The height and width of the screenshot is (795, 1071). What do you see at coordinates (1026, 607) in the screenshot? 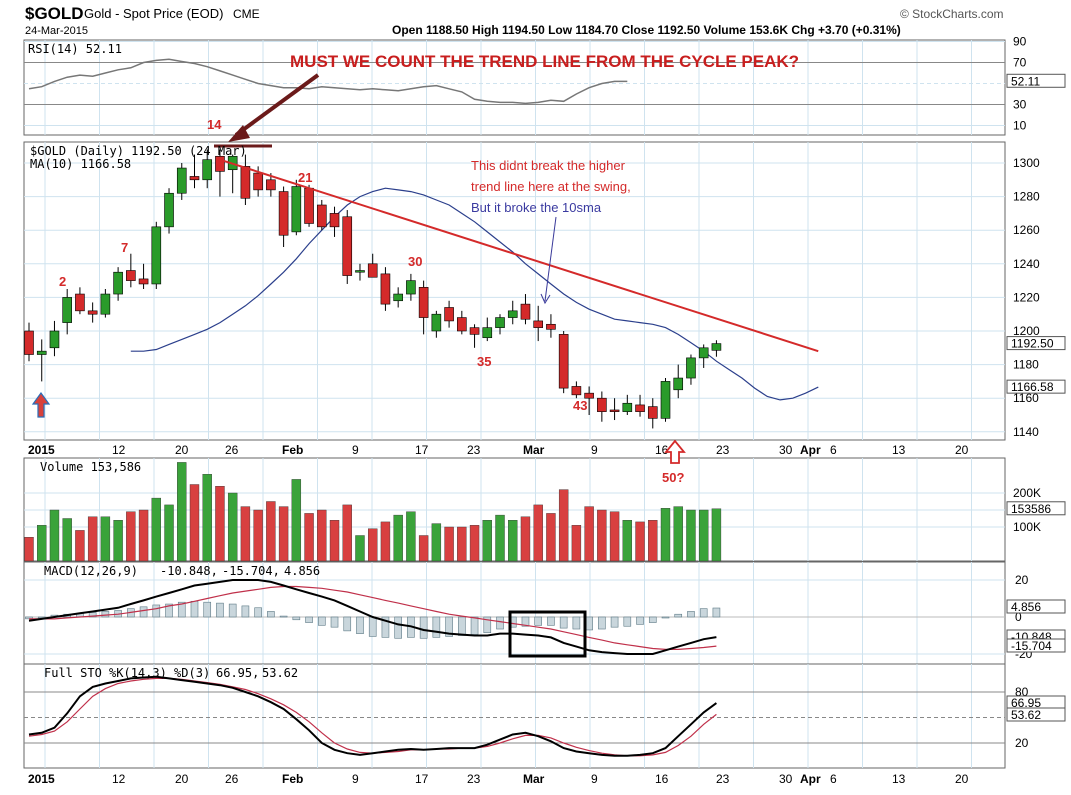
I see `macd-hist-last: 4.856` at bounding box center [1026, 607].